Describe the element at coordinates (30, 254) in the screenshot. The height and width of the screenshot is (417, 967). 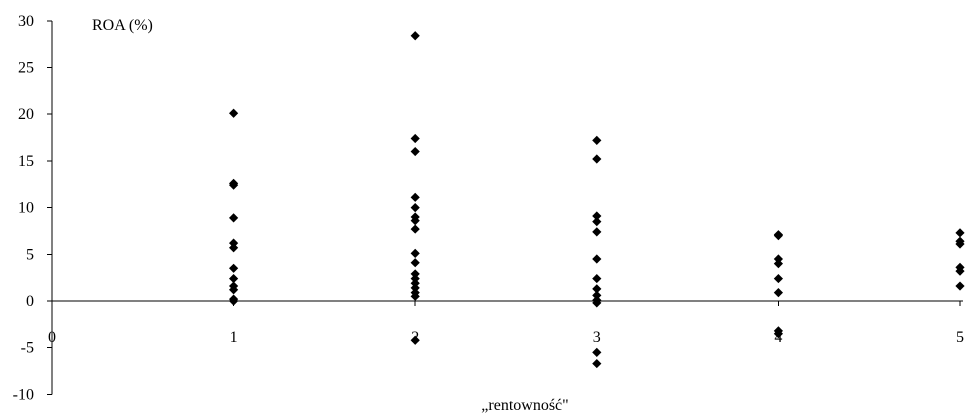
I see `y-tick-label: 5` at that location.